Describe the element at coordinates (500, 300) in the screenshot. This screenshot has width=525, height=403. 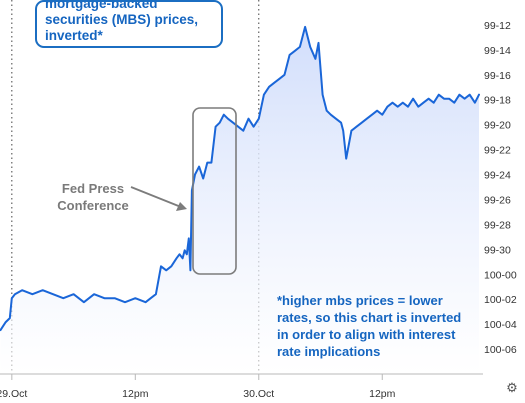
I see `y-tick-label: 100-02` at that location.